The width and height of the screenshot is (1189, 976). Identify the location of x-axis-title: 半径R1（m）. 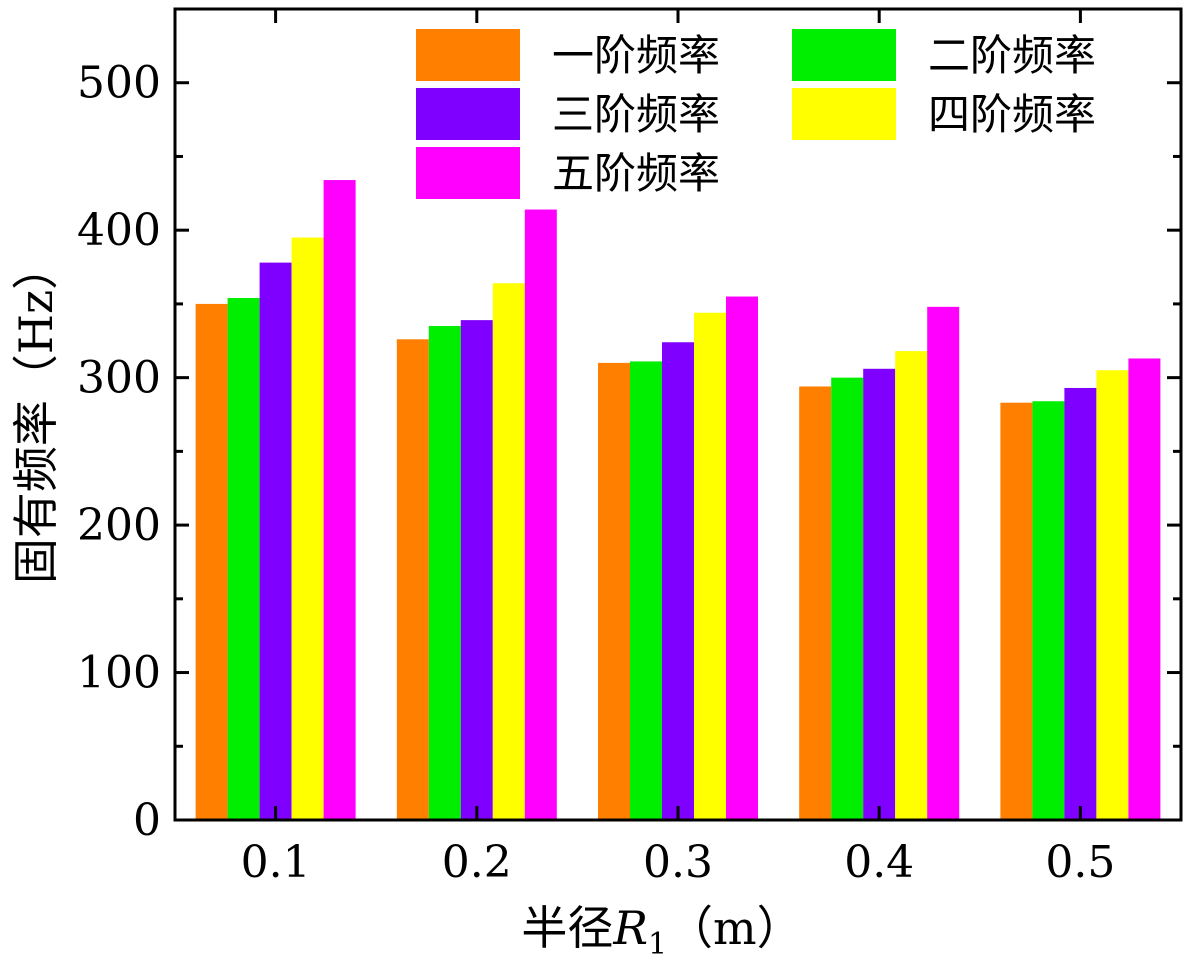
(661, 931).